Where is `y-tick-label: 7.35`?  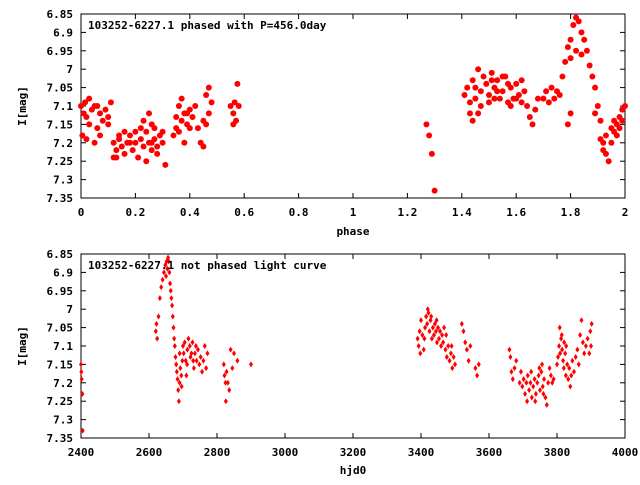 y-tick-label: 7.35 is located at coordinates (60, 438).